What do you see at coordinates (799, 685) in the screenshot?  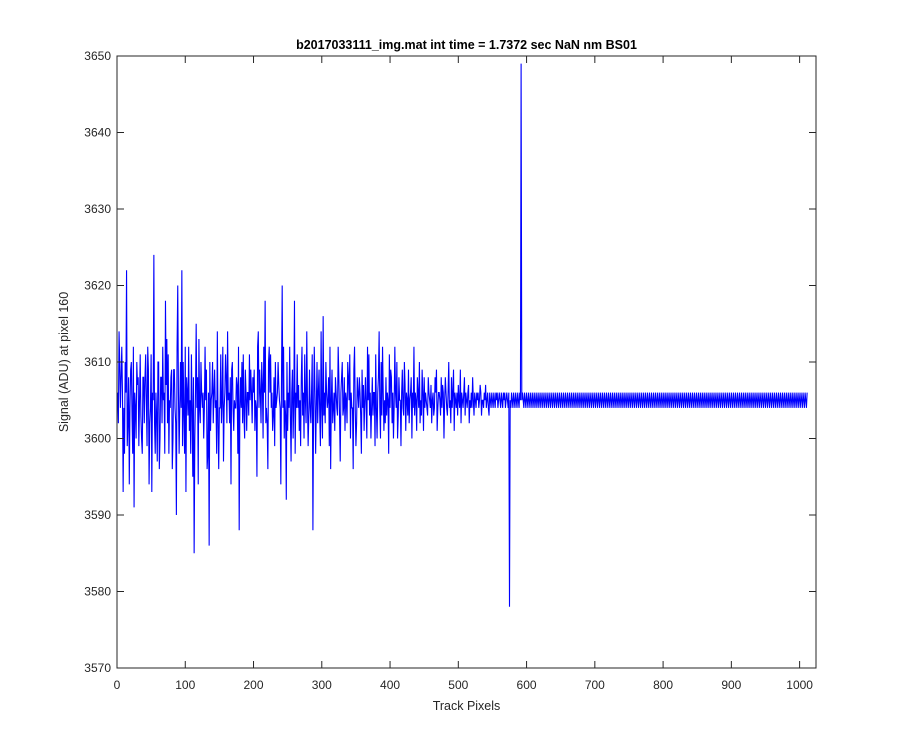 I see `x-tick-label: 1000` at bounding box center [799, 685].